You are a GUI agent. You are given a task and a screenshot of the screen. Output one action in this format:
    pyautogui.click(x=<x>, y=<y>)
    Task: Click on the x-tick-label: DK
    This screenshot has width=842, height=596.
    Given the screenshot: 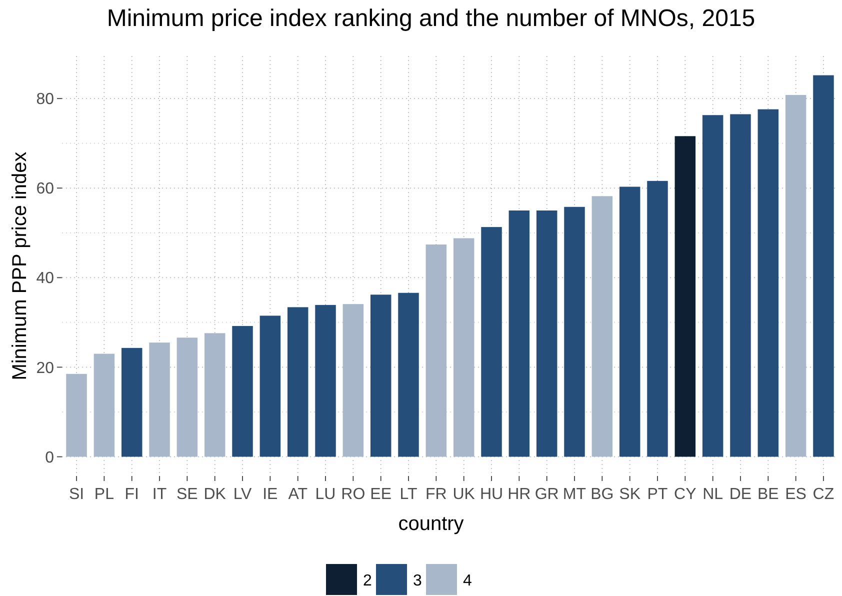 What is the action you would take?
    pyautogui.click(x=215, y=494)
    